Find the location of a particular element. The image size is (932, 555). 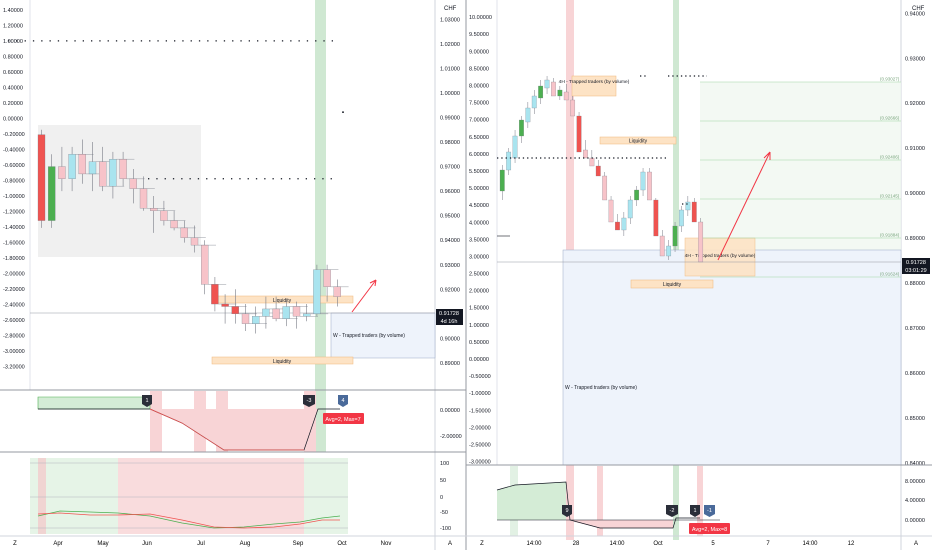

right-candles is located at coordinates (601, 169).